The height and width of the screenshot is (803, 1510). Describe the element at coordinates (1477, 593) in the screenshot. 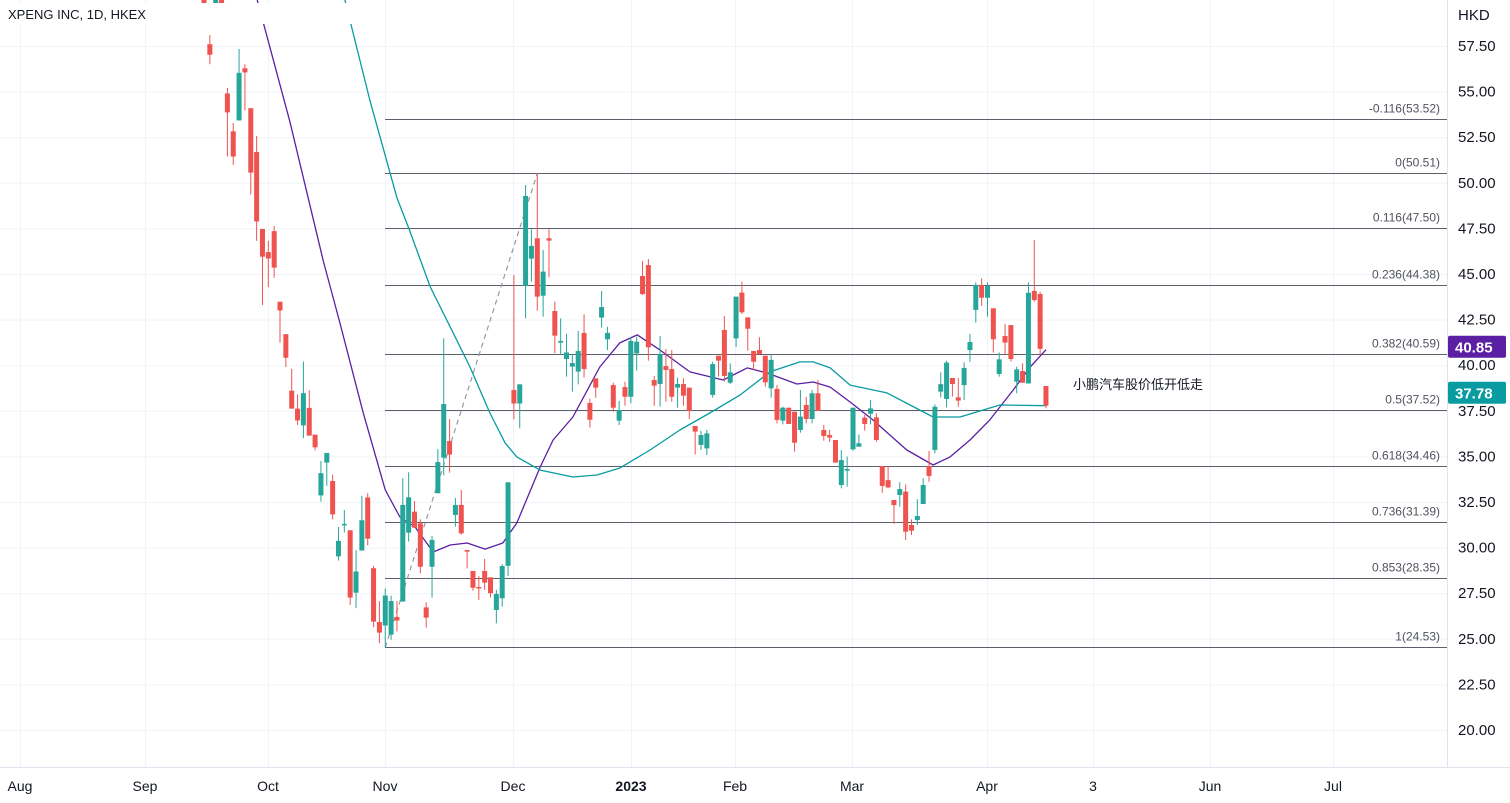

I see `y-tick-label: 27.50` at that location.